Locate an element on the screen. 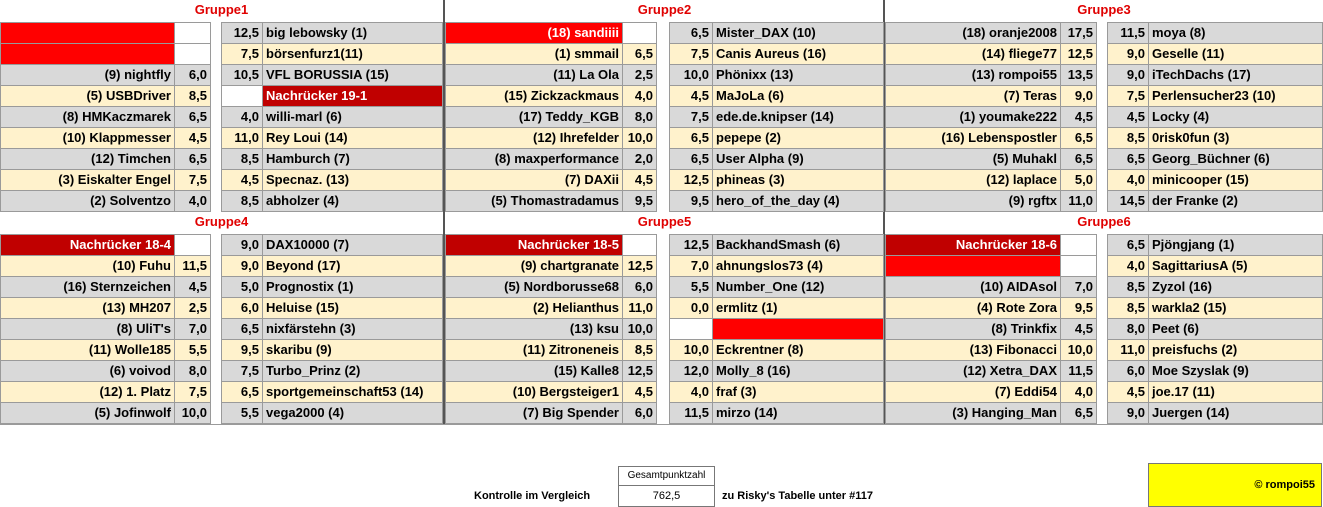  player-name: (8) Trinkfix is located at coordinates (973, 329).